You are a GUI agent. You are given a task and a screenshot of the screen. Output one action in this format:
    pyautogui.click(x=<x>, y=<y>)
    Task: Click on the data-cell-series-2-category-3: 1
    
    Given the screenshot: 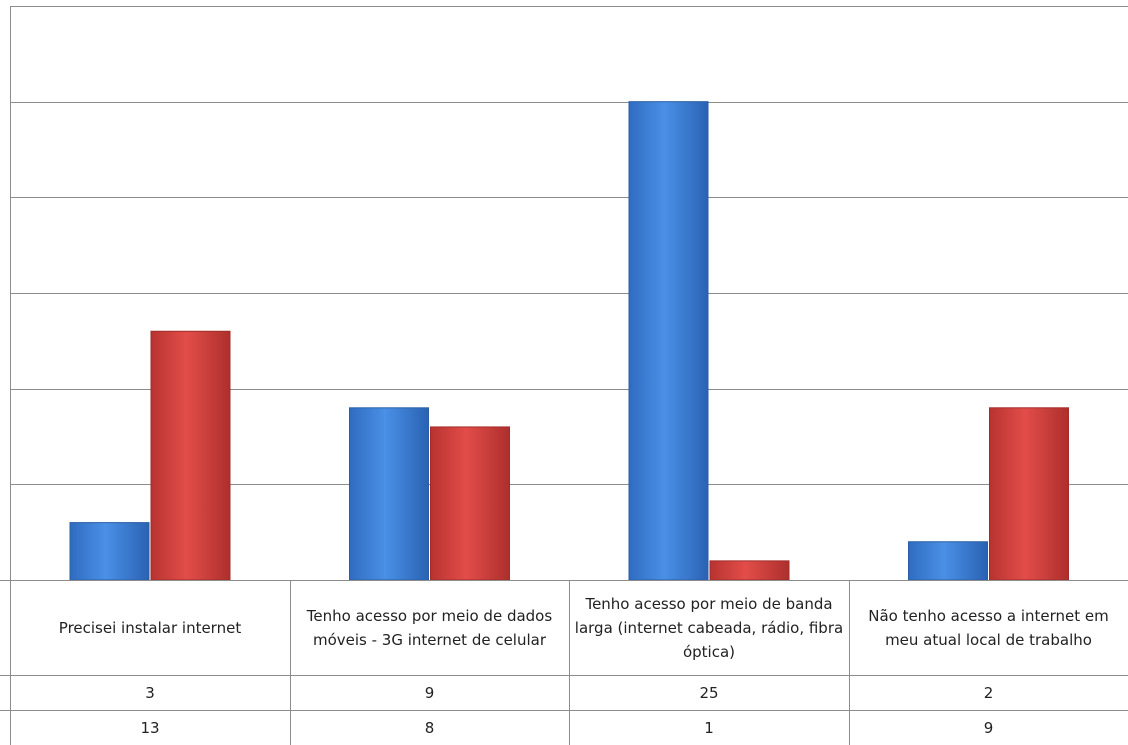 What is the action you would take?
    pyautogui.click(x=709, y=727)
    